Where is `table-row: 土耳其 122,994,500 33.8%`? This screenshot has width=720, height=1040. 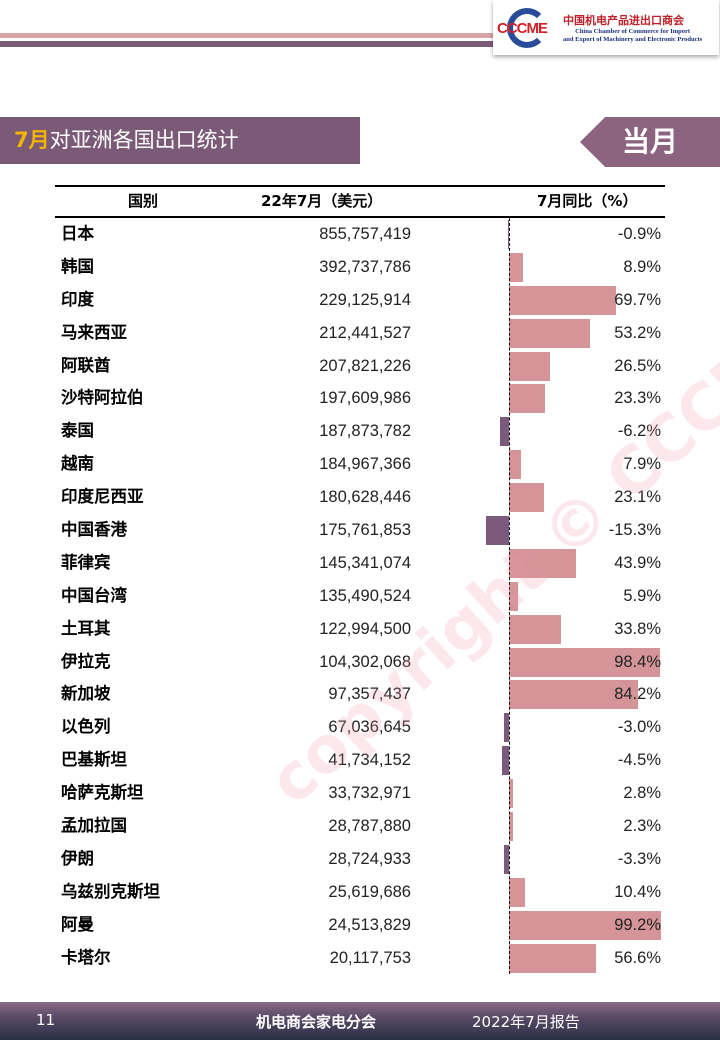
table-row: 土耳其 122,994,500 33.8% is located at coordinates (360, 629).